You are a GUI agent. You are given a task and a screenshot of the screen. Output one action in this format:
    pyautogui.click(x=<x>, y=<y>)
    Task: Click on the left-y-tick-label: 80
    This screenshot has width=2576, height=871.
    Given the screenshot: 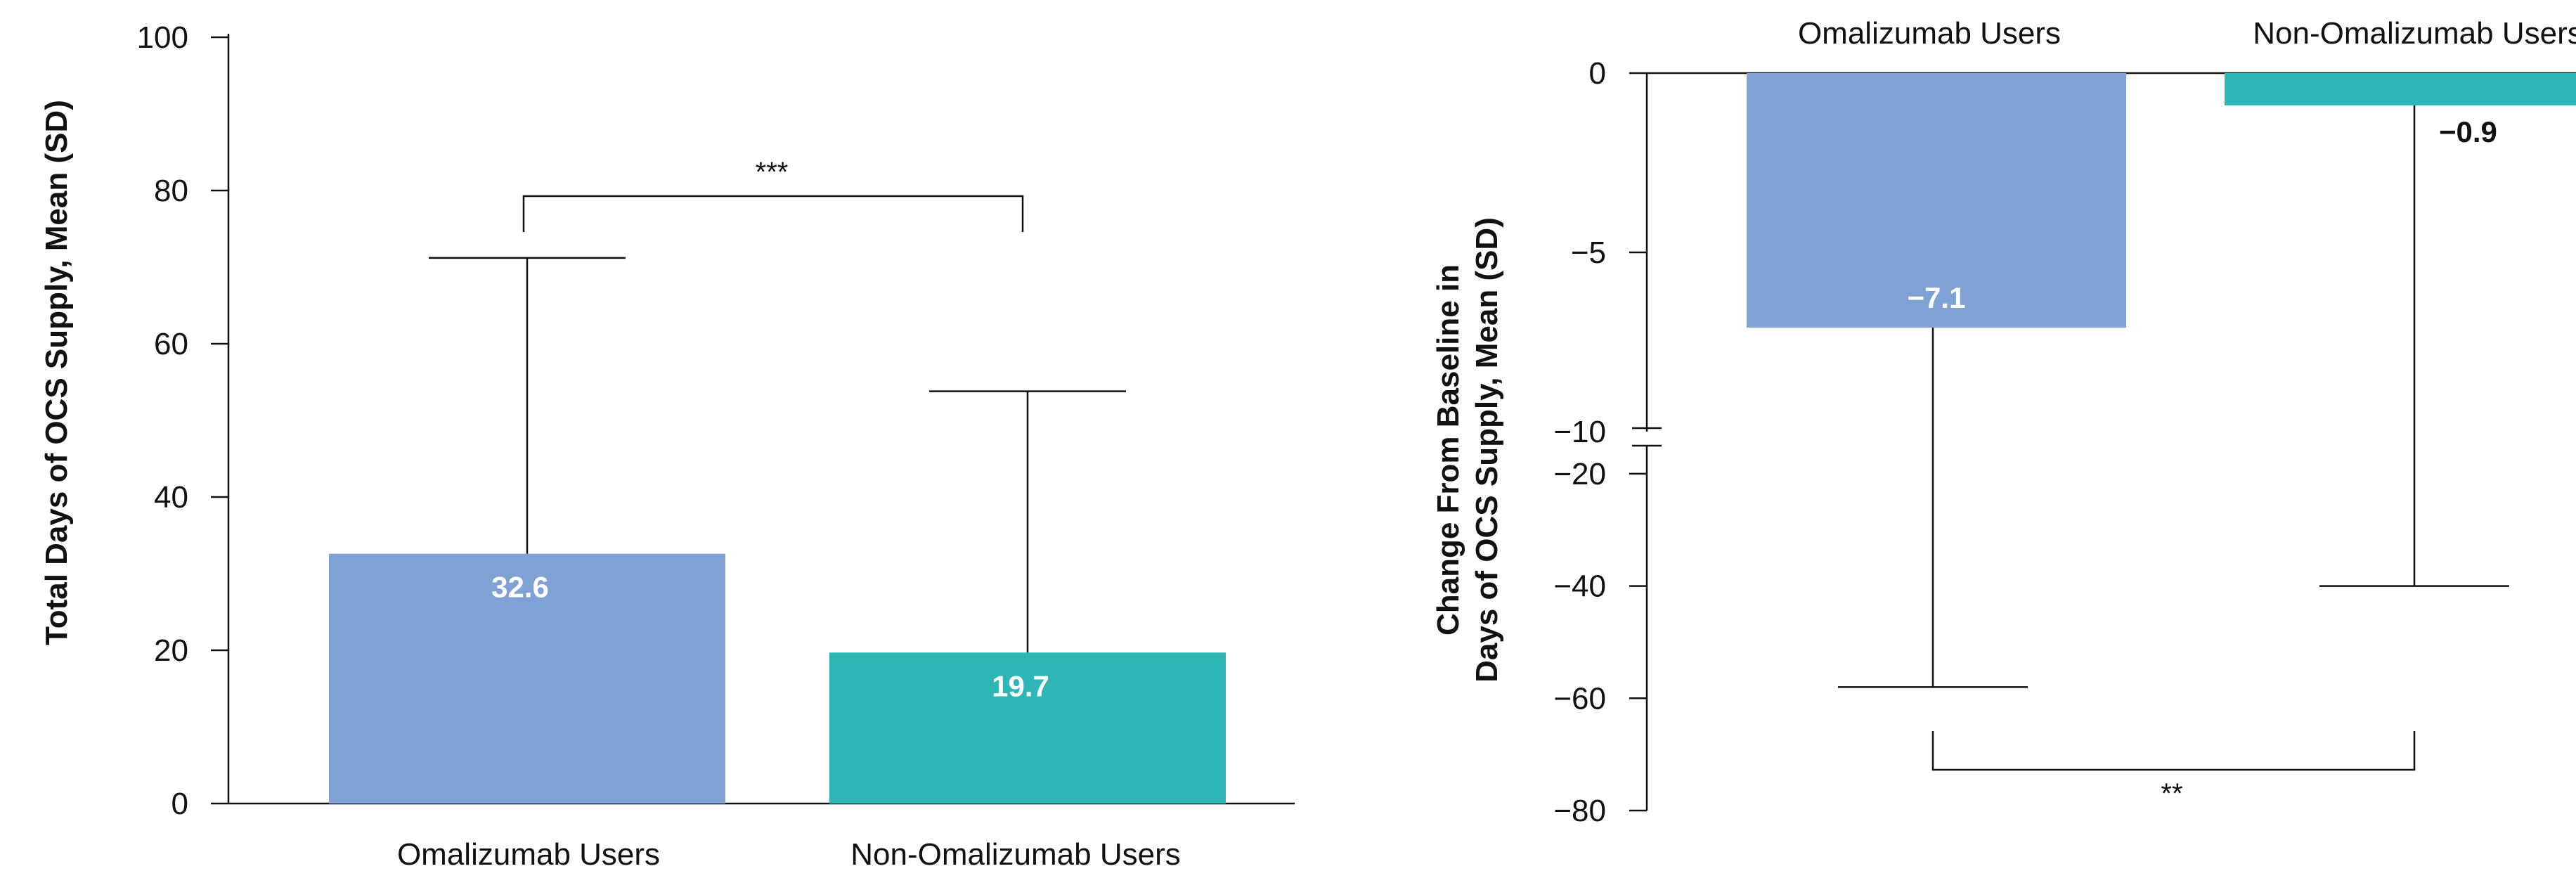 What is the action you would take?
    pyautogui.click(x=171, y=191)
    